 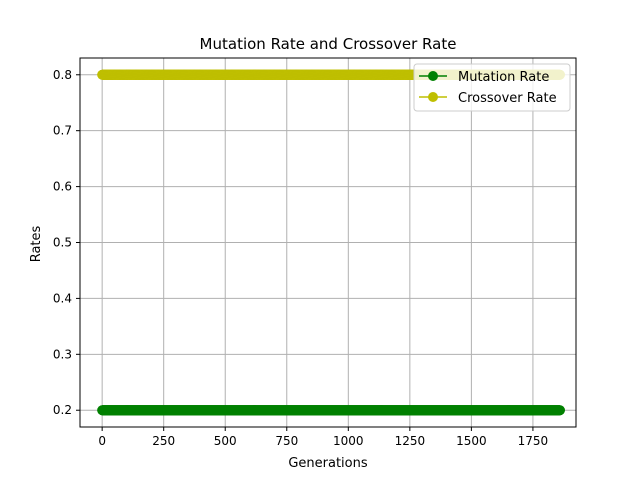 What do you see at coordinates (533, 441) in the screenshot?
I see `x-tick-label: 1750` at bounding box center [533, 441].